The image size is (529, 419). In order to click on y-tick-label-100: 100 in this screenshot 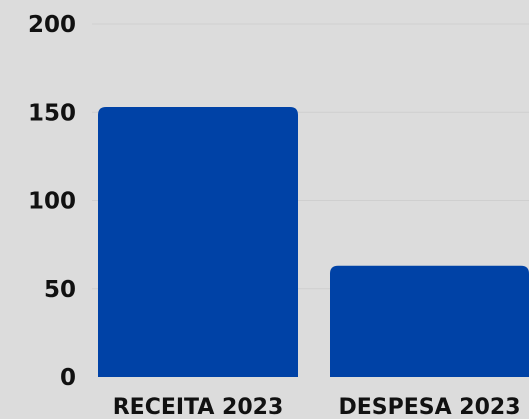, I will do `click(52, 202)`.